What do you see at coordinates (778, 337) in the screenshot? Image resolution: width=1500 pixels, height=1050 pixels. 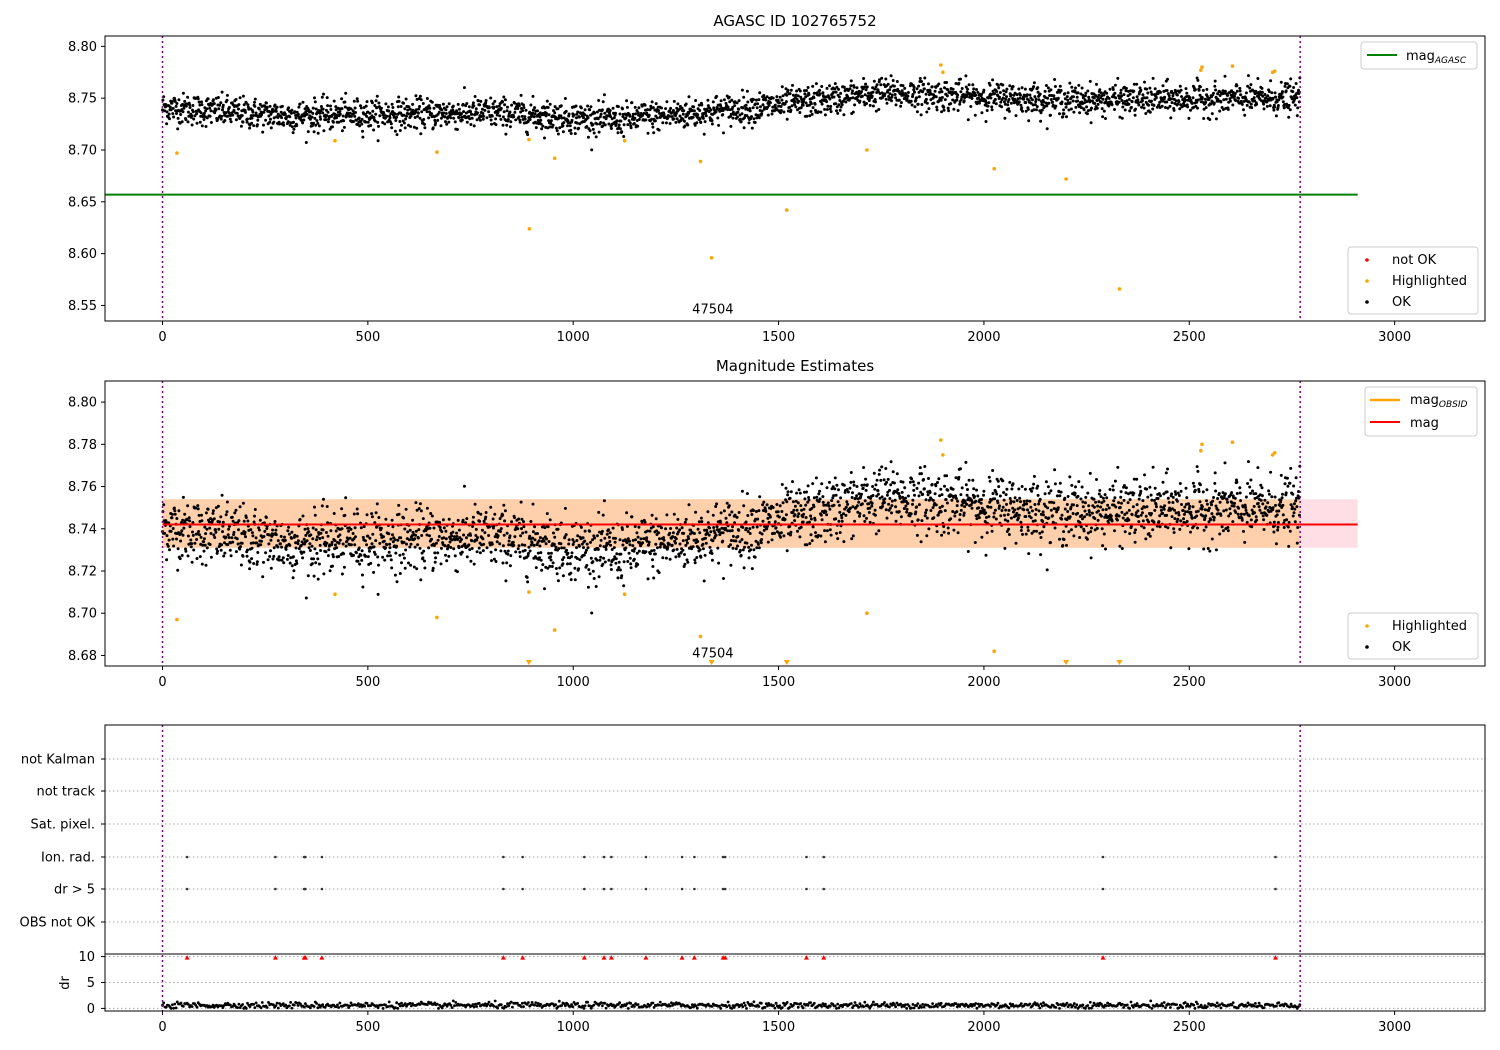 I see `x-tick-label: 1500` at bounding box center [778, 337].